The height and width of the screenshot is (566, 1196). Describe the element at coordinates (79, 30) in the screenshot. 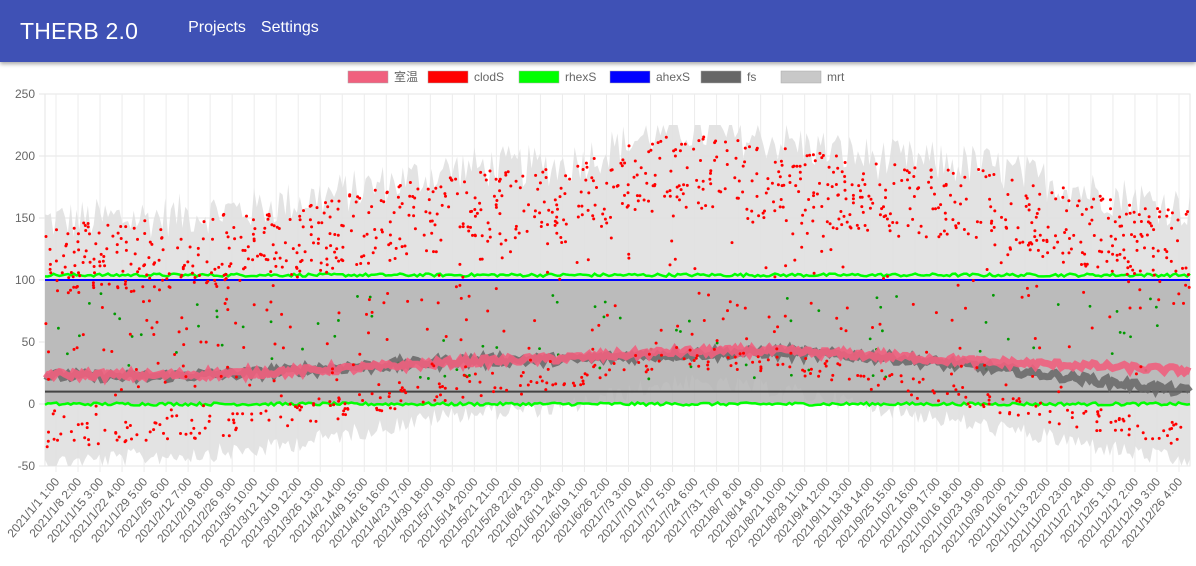

I see `app-title: THERB 2.0` at that location.